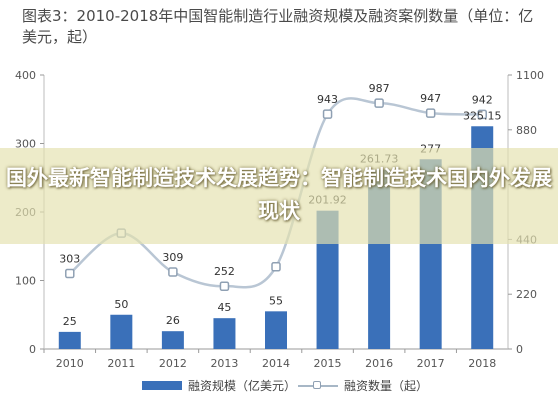 The image size is (558, 400). Describe the element at coordinates (162, 385) in the screenshot. I see `legend-swatch-bar` at that location.